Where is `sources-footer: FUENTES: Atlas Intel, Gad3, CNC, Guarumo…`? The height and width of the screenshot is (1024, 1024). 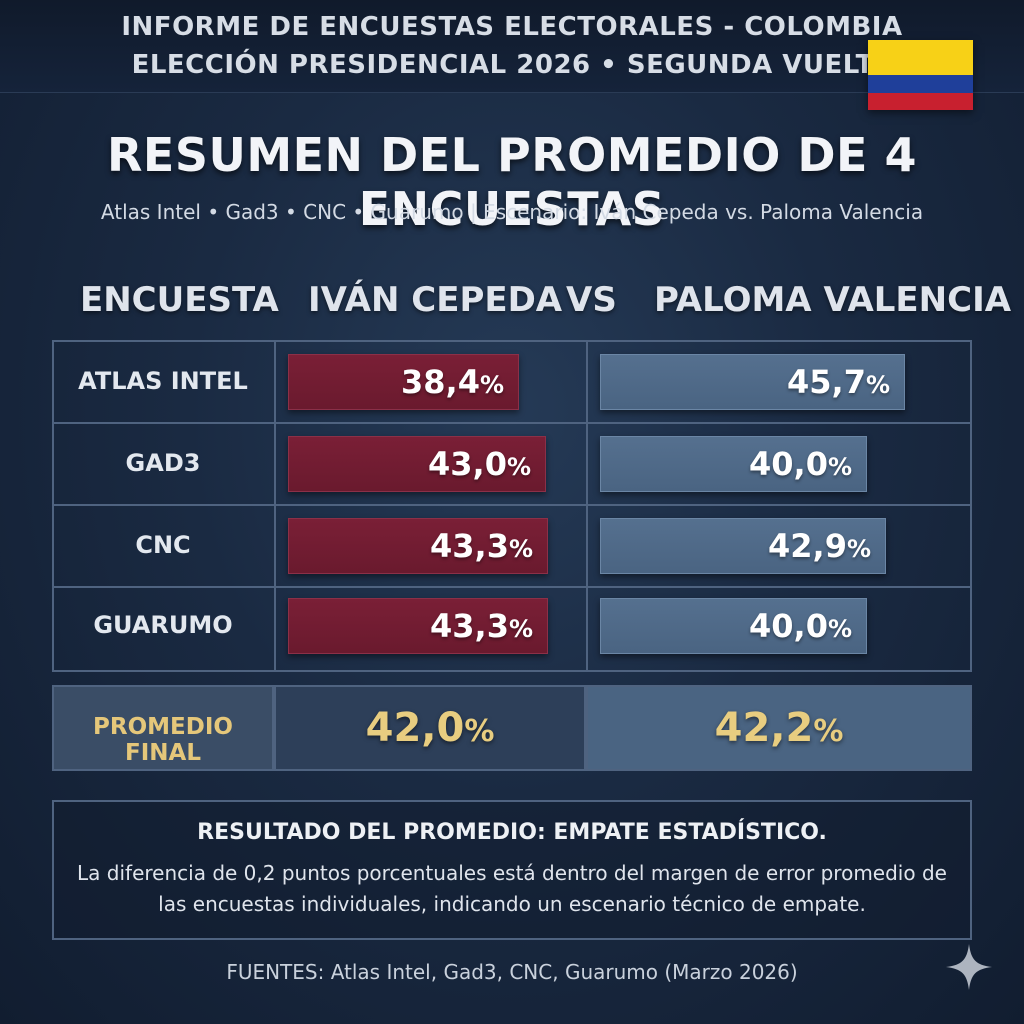 sources-footer: FUENTES: Atlas Intel, Gad3, CNC, Guarumo… is located at coordinates (512, 972).